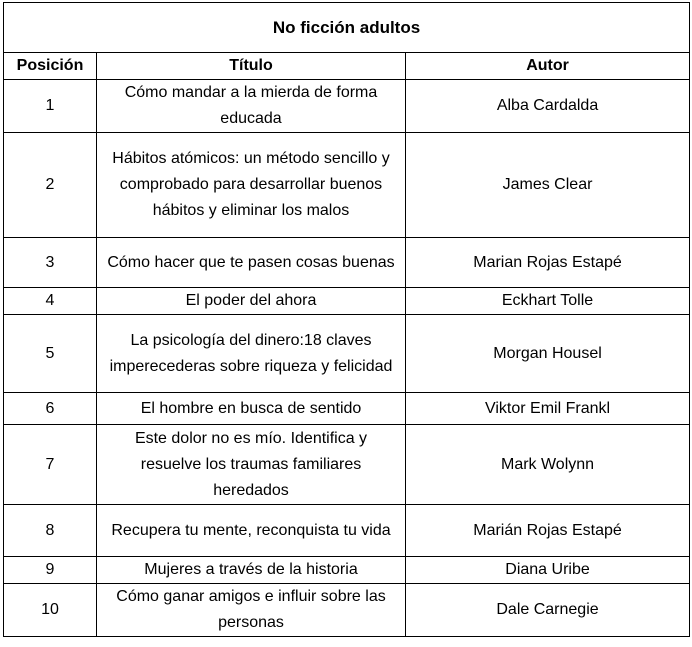 The width and height of the screenshot is (692, 647). Describe the element at coordinates (547, 262) in the screenshot. I see `author-cell: Marian Rojas Estapé` at that location.